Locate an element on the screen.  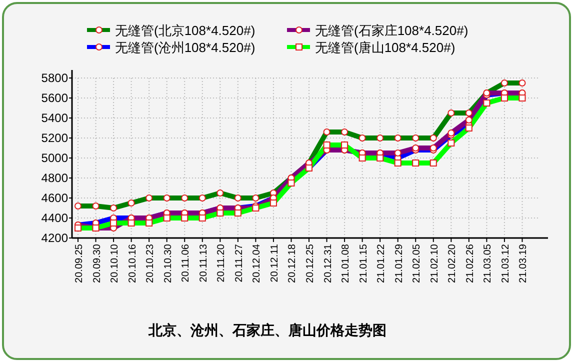
legend-label: 无缝管(石家庄108*4.520#) is located at coordinates (391, 30).